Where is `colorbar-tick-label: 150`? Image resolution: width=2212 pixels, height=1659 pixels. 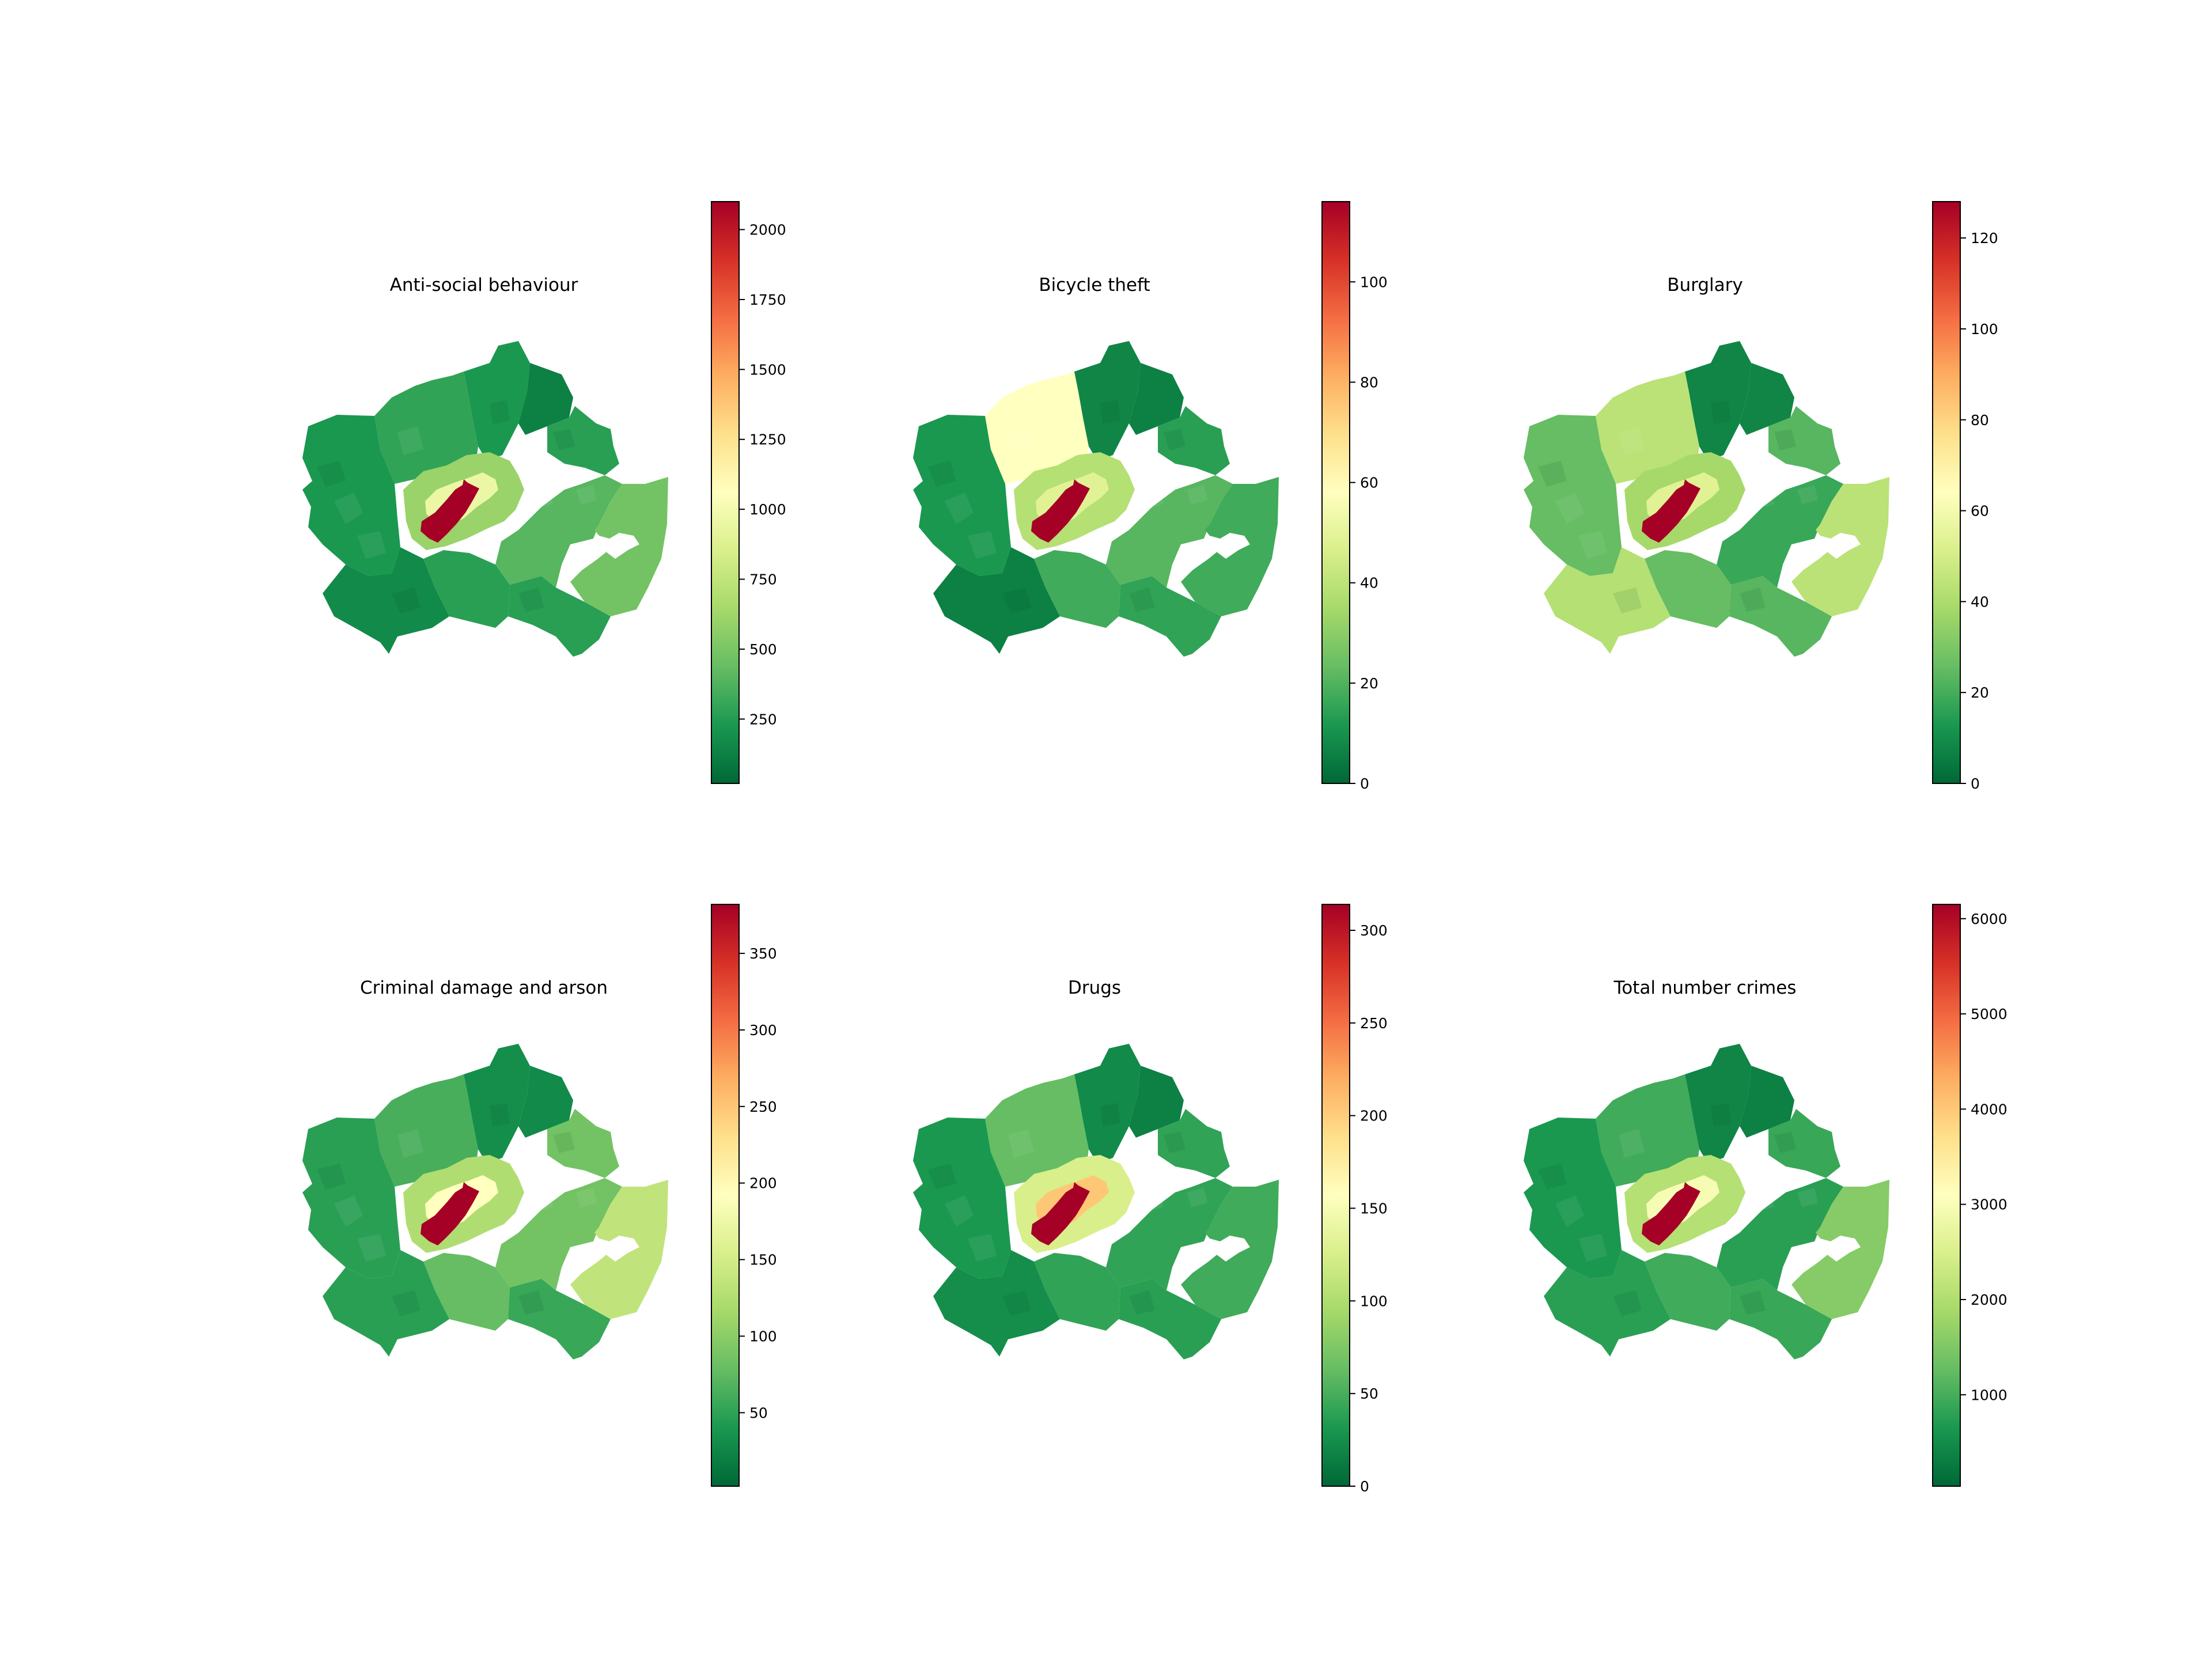 colorbar-tick-label: 150 is located at coordinates (1374, 1208).